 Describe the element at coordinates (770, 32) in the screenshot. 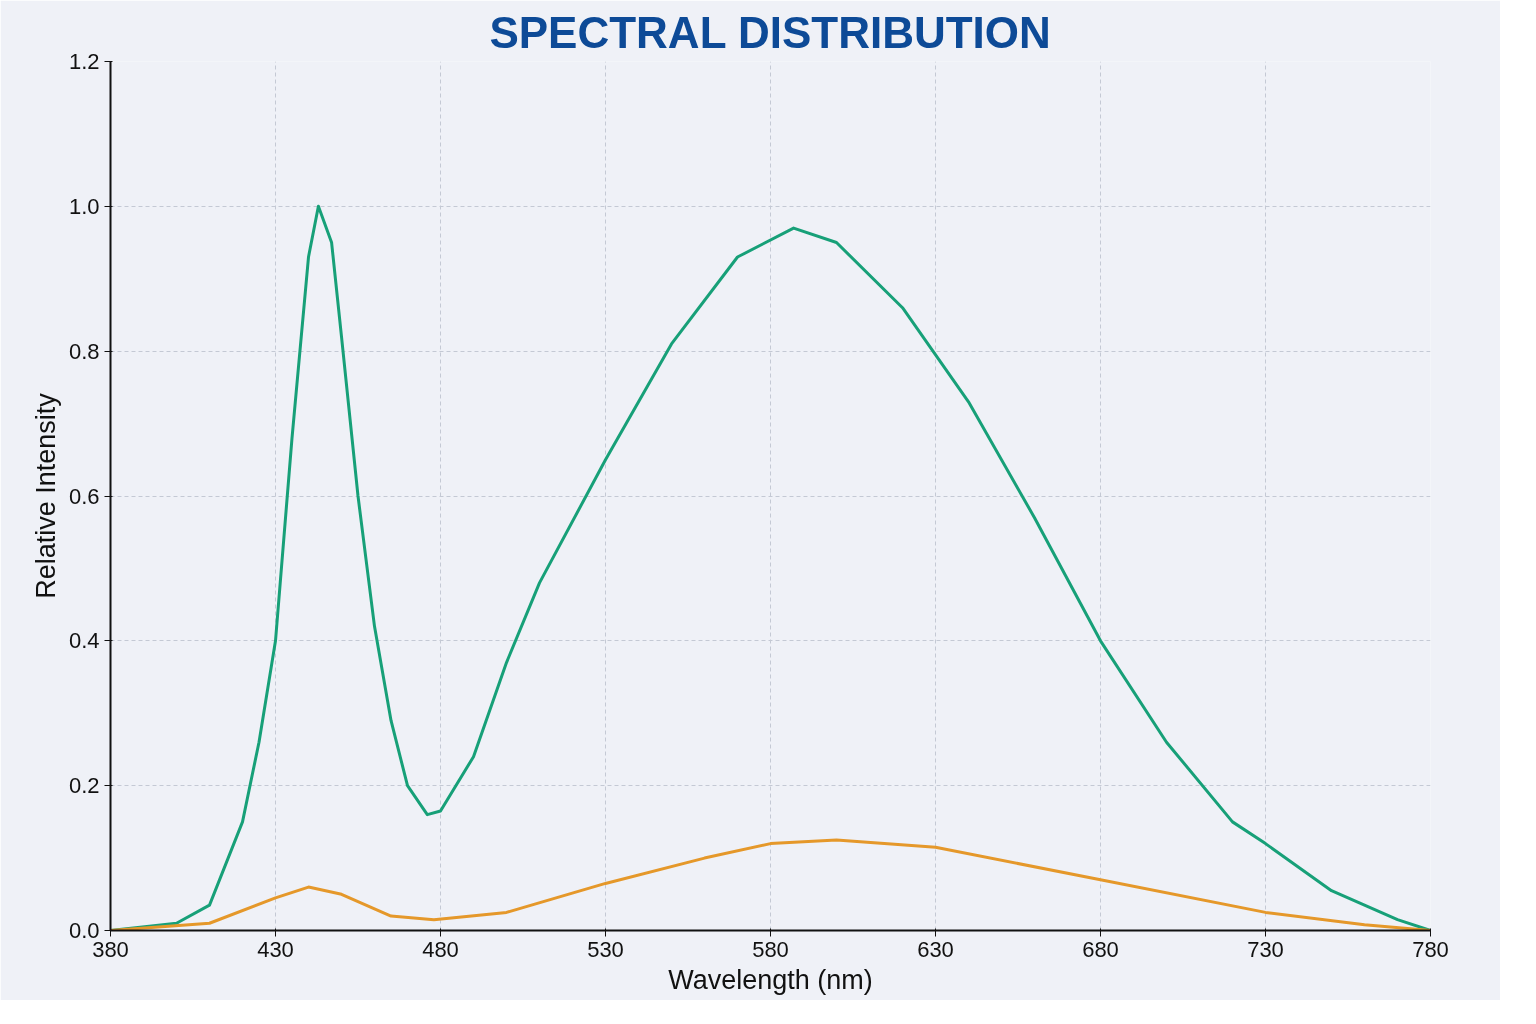

I see `chart-title: SPECTRAL DISTRIBUTION` at that location.